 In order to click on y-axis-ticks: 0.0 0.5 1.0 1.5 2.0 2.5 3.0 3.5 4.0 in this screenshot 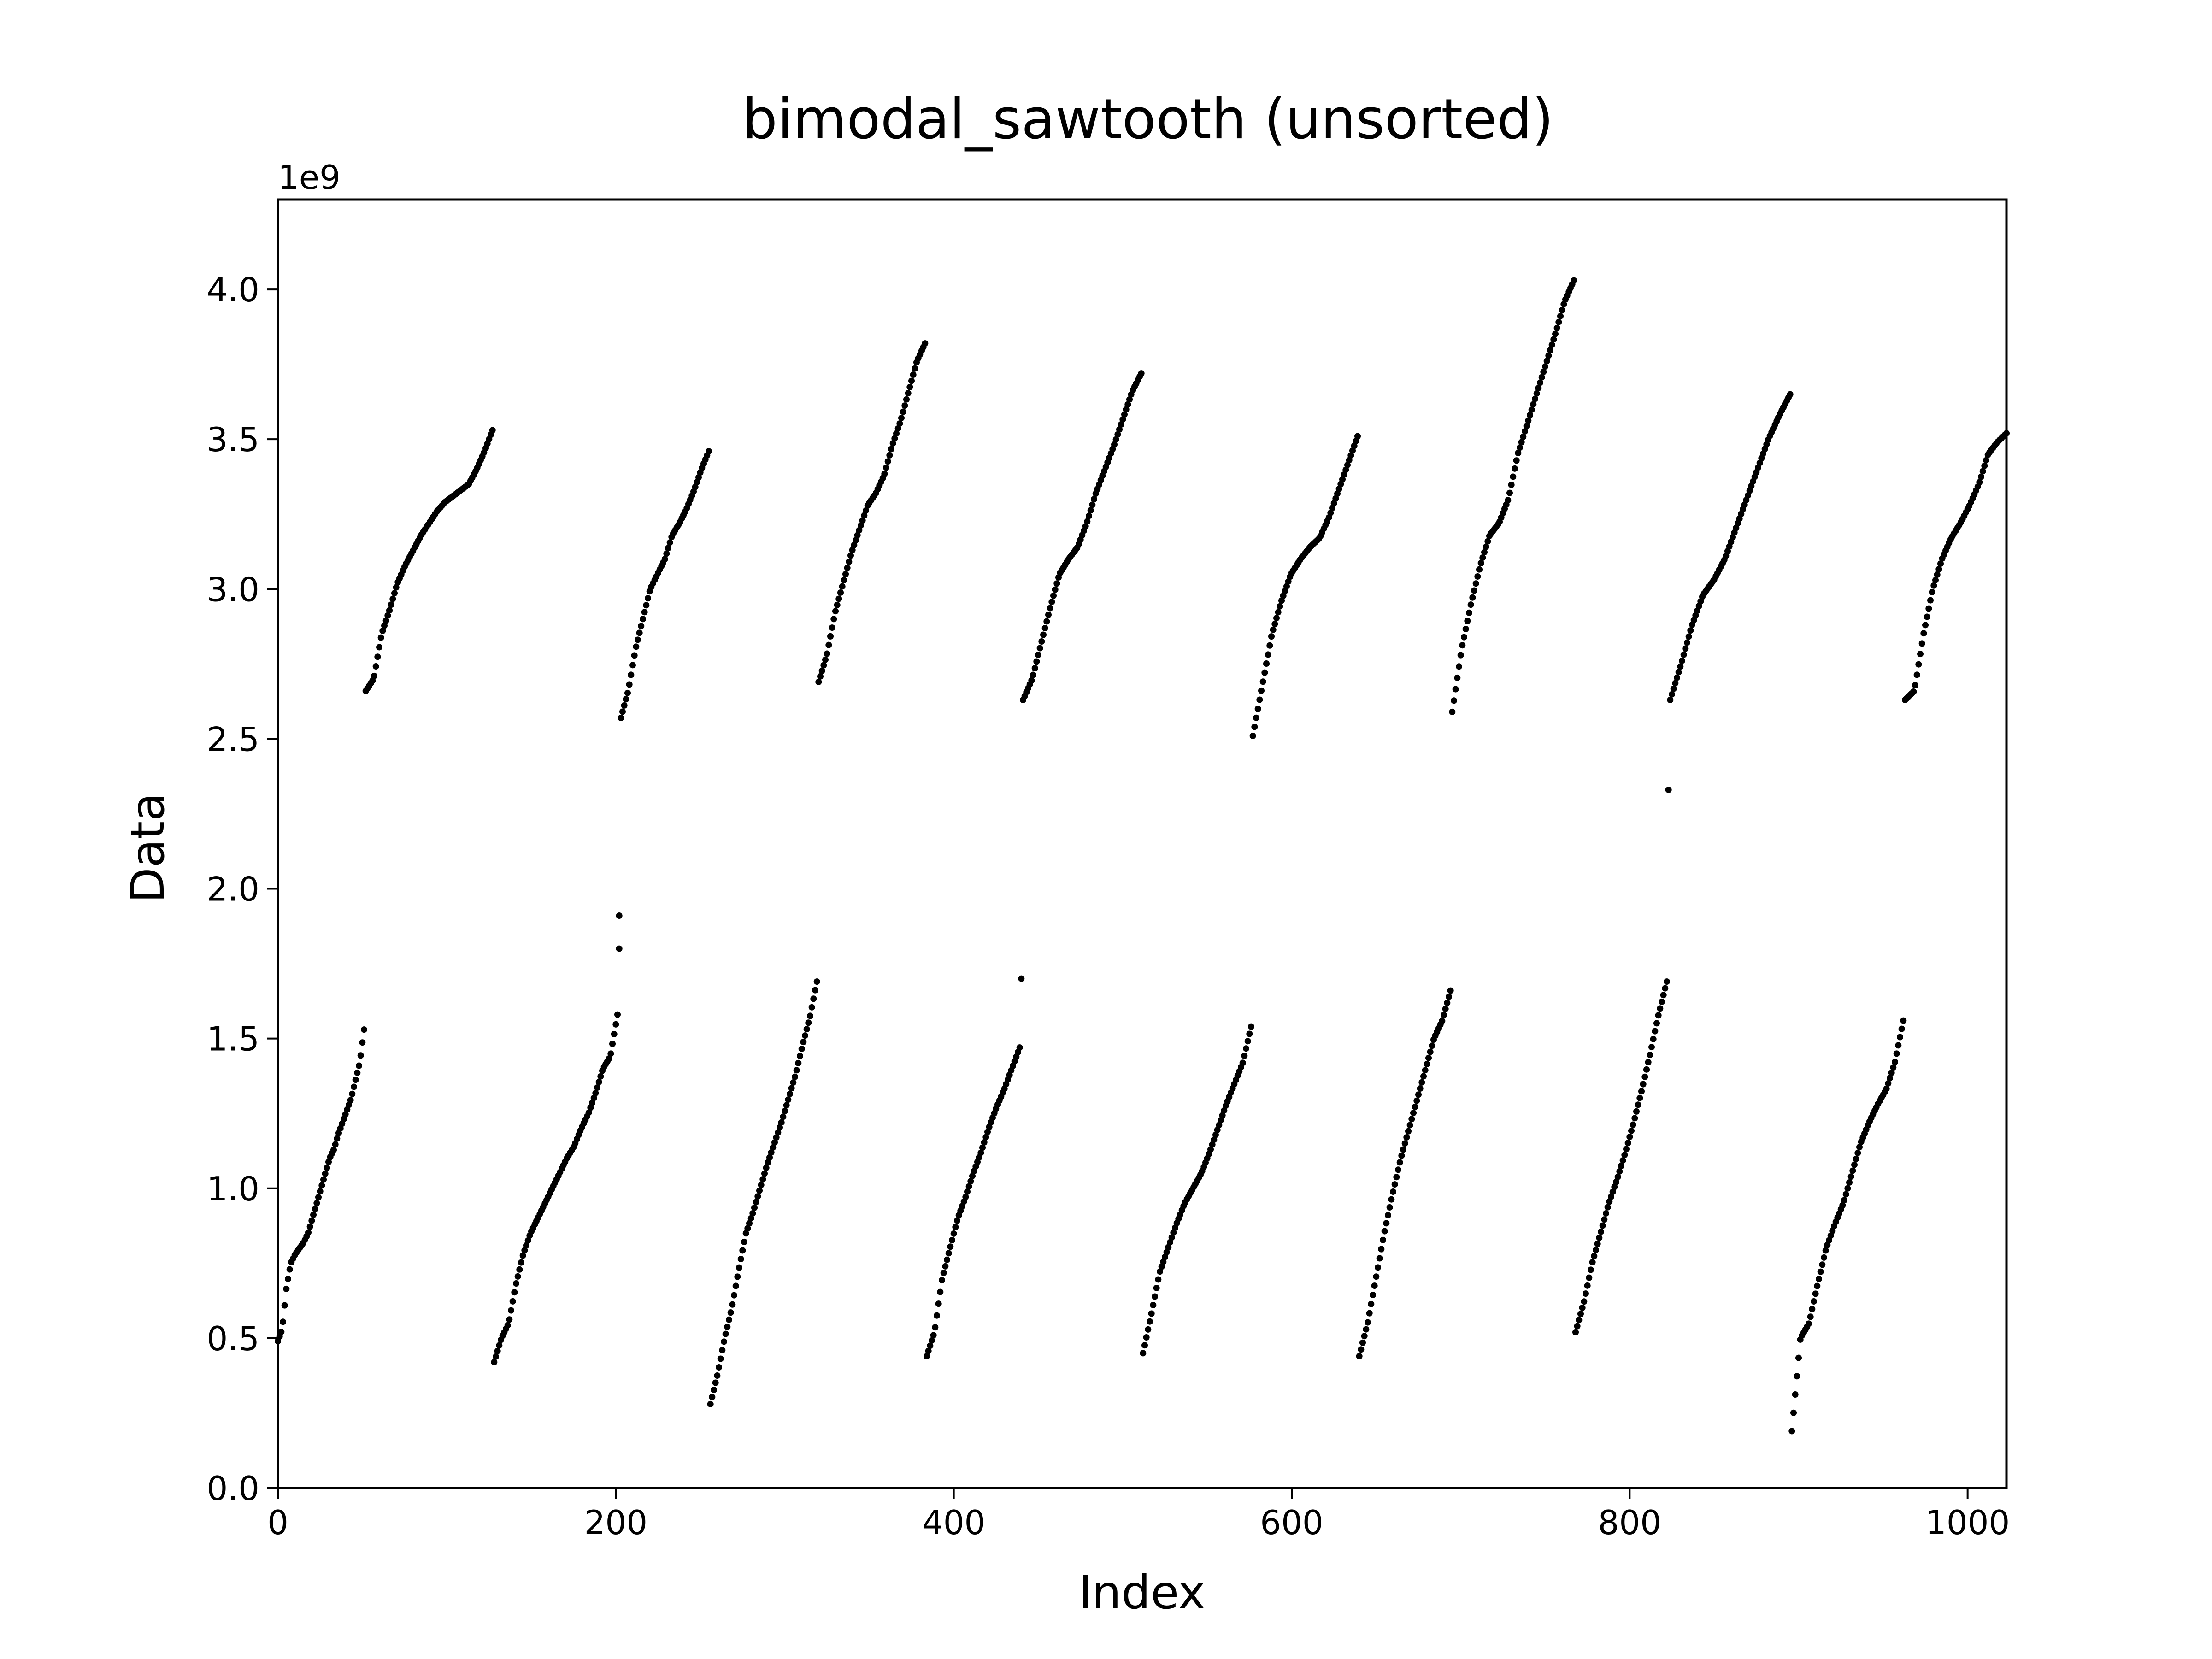, I will do `click(242, 889)`.